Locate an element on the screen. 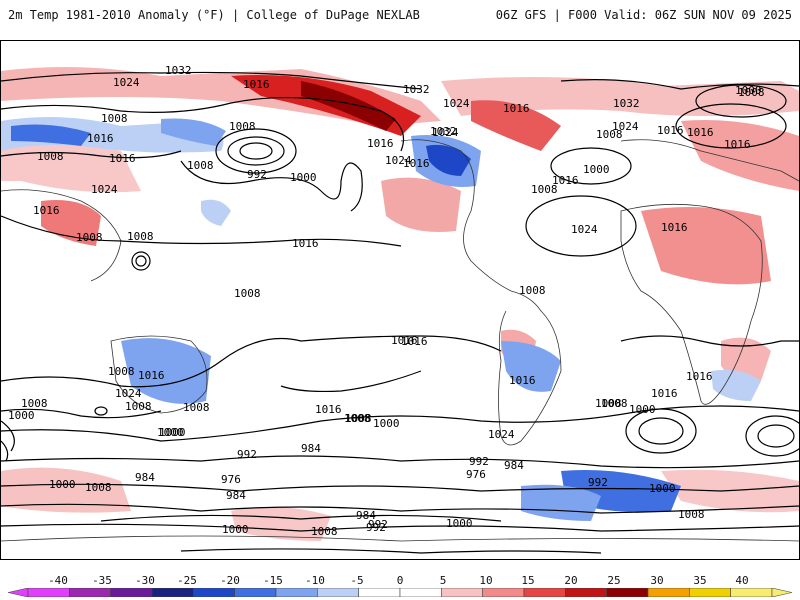  colorbar-tick: 0 is located at coordinates (400, 580).